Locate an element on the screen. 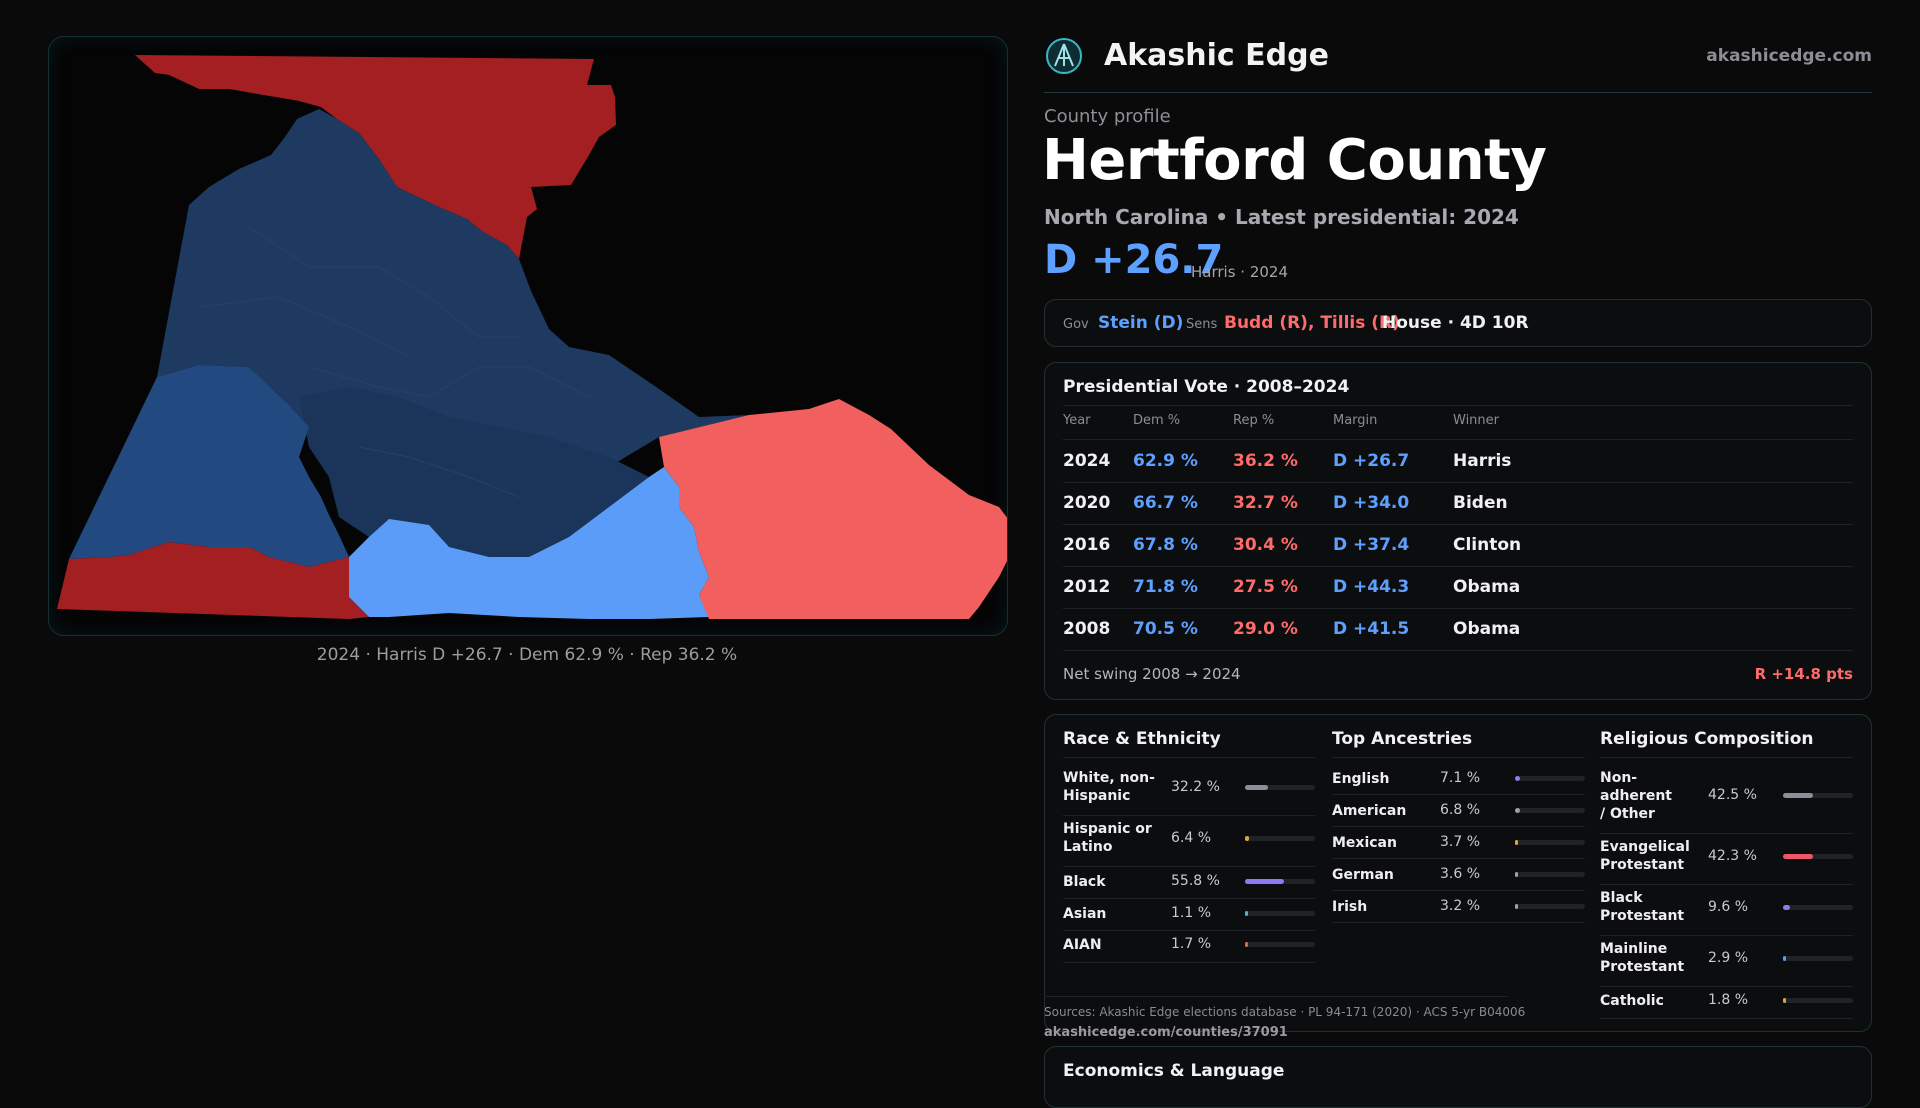 The width and height of the screenshot is (1920, 1108). table-row: 2012 71.8 % 27.5 % D +44.3 Obama is located at coordinates (1458, 587).